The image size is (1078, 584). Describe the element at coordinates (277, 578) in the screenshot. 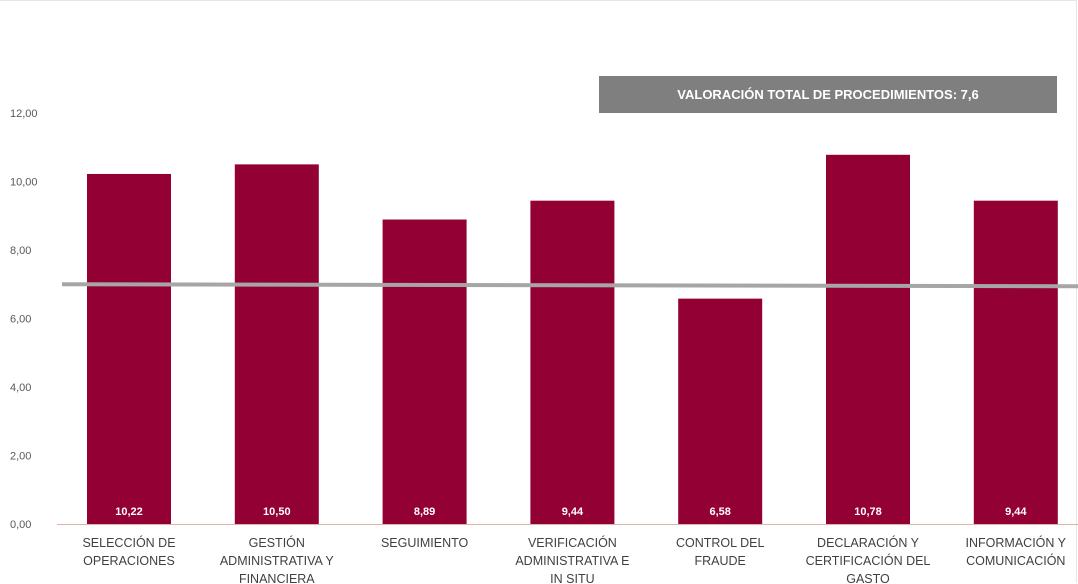

I see `category-label-line: FINANCIERA` at that location.